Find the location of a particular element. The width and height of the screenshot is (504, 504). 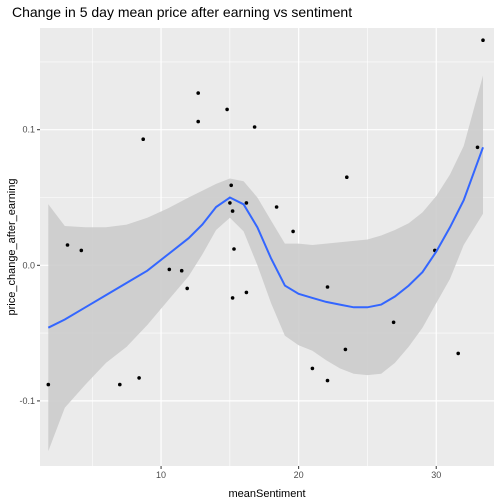

x-tick-label: 20 is located at coordinates (299, 475).